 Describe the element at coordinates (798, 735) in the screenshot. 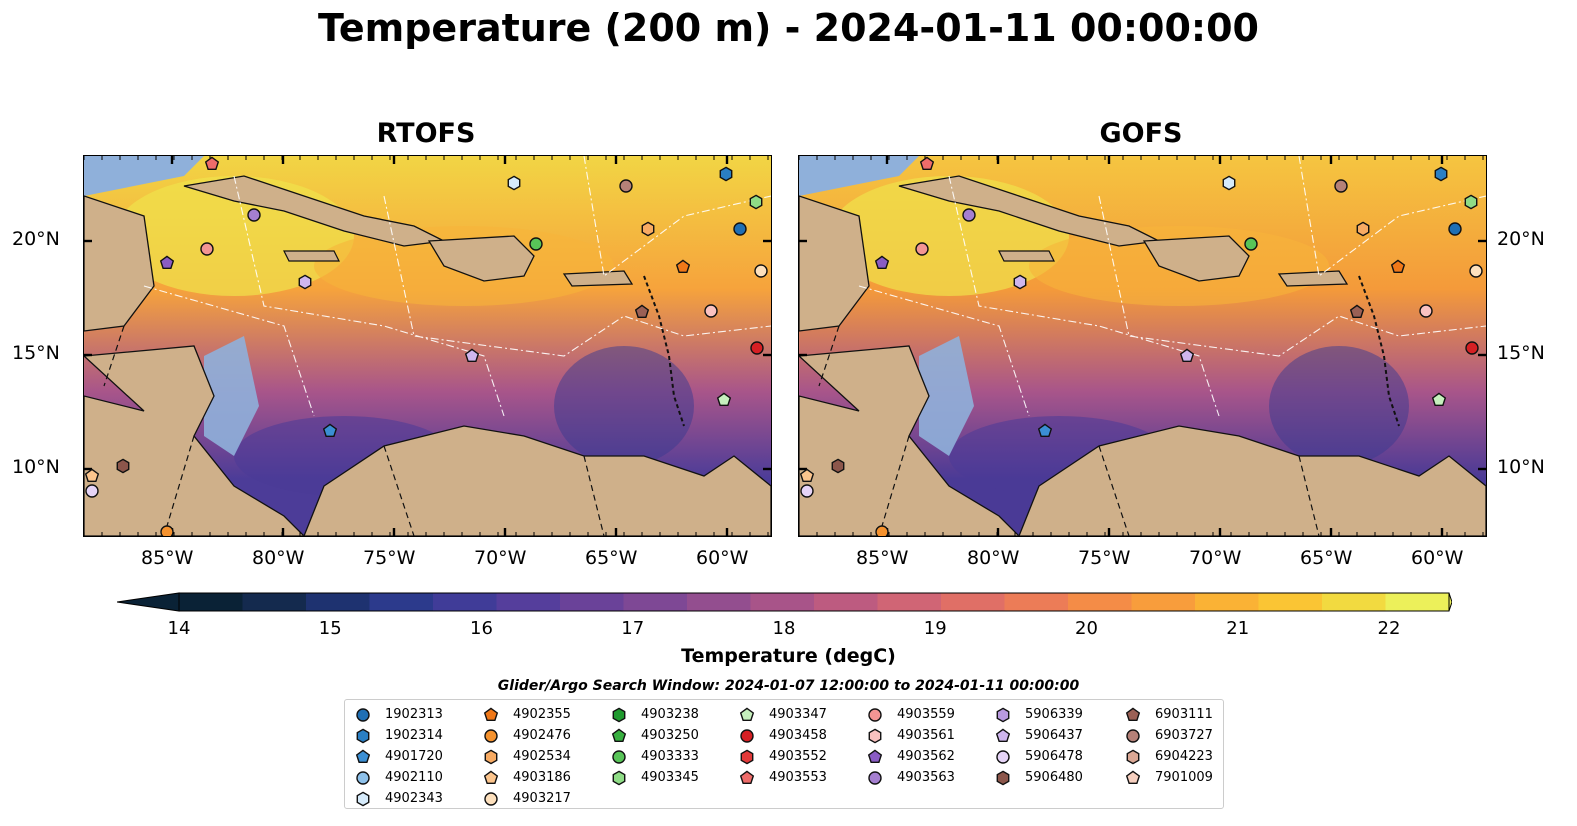

I see `legend-item-label: 4903458` at that location.